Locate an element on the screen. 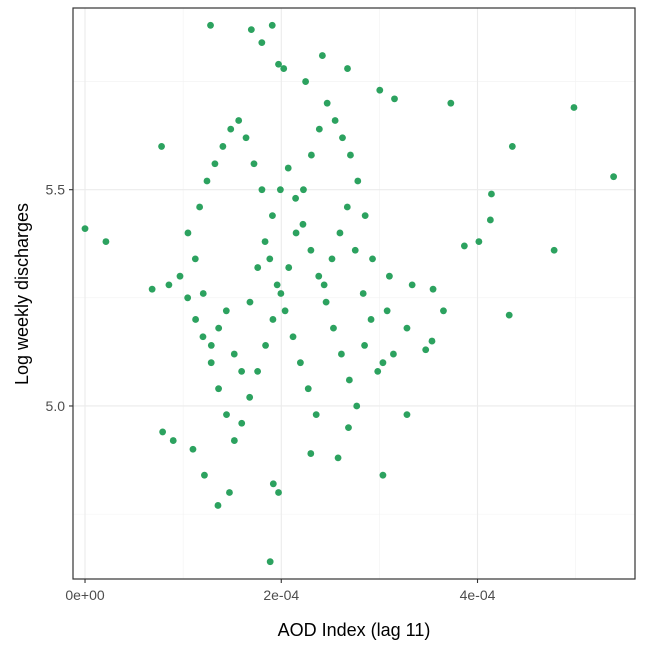 This screenshot has width=646, height=648. x-tick-label: 2e-04 is located at coordinates (281, 595).